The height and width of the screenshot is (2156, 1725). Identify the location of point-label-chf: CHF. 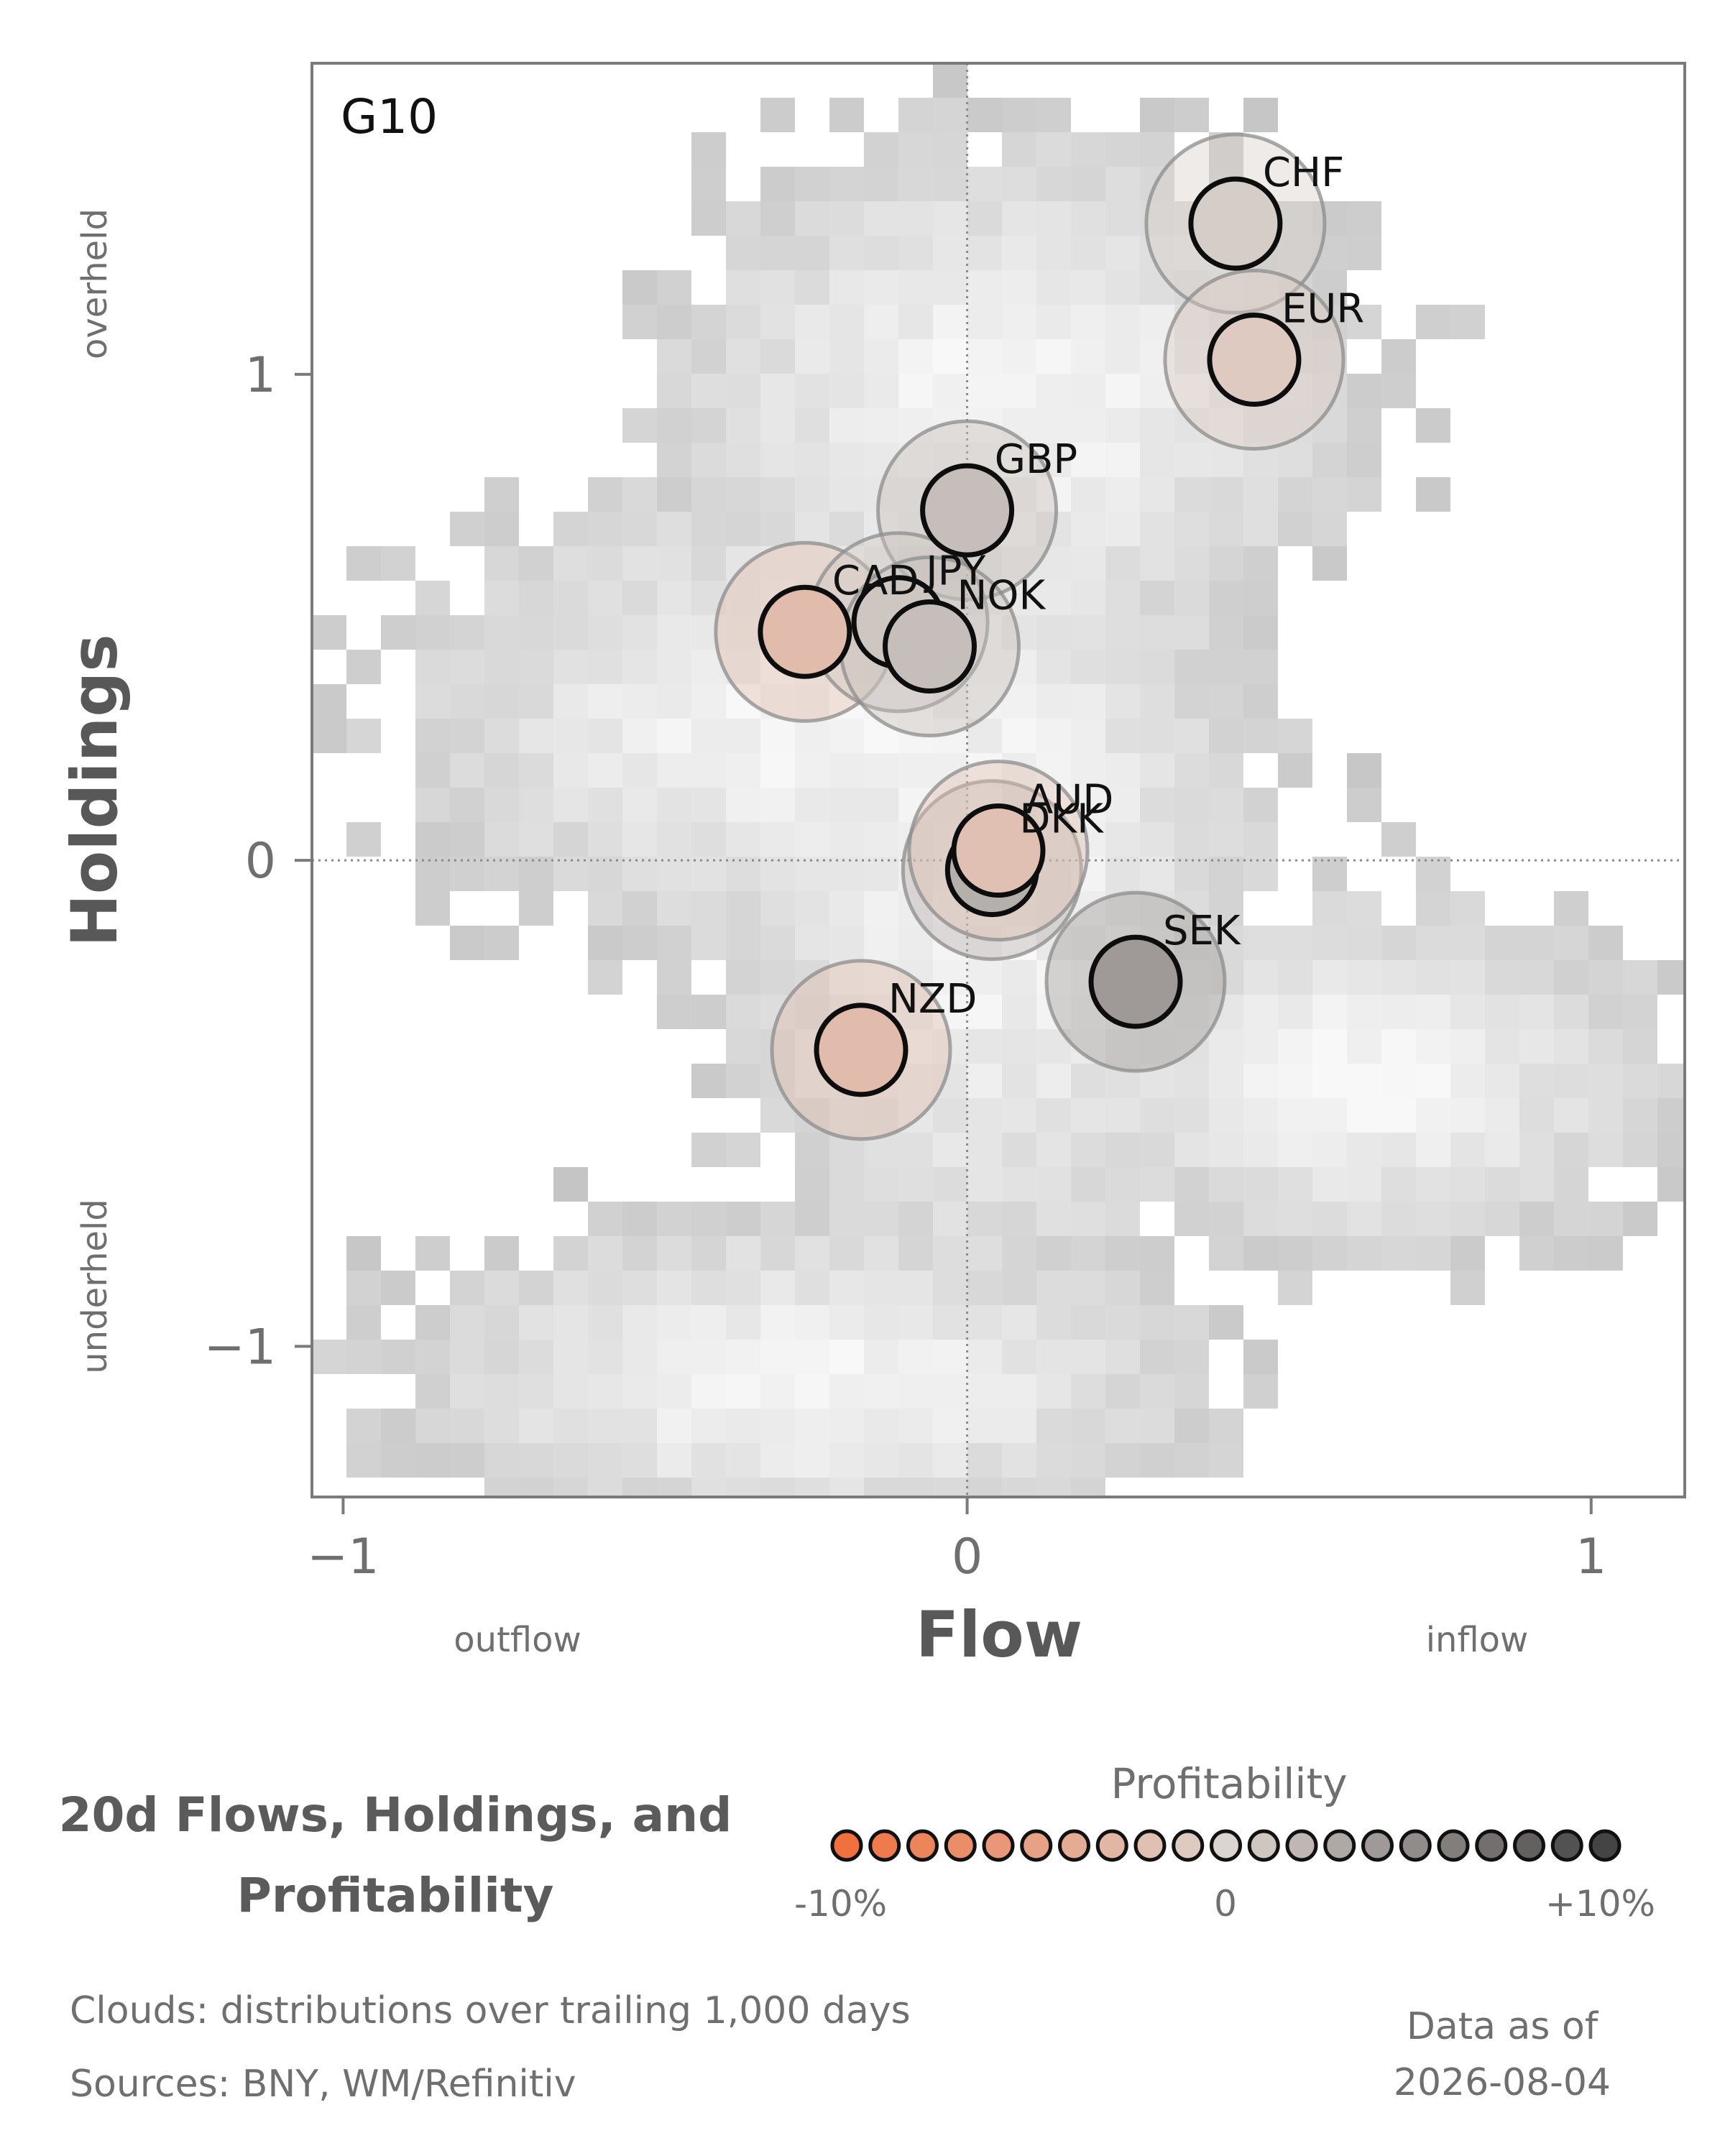
(1303, 172).